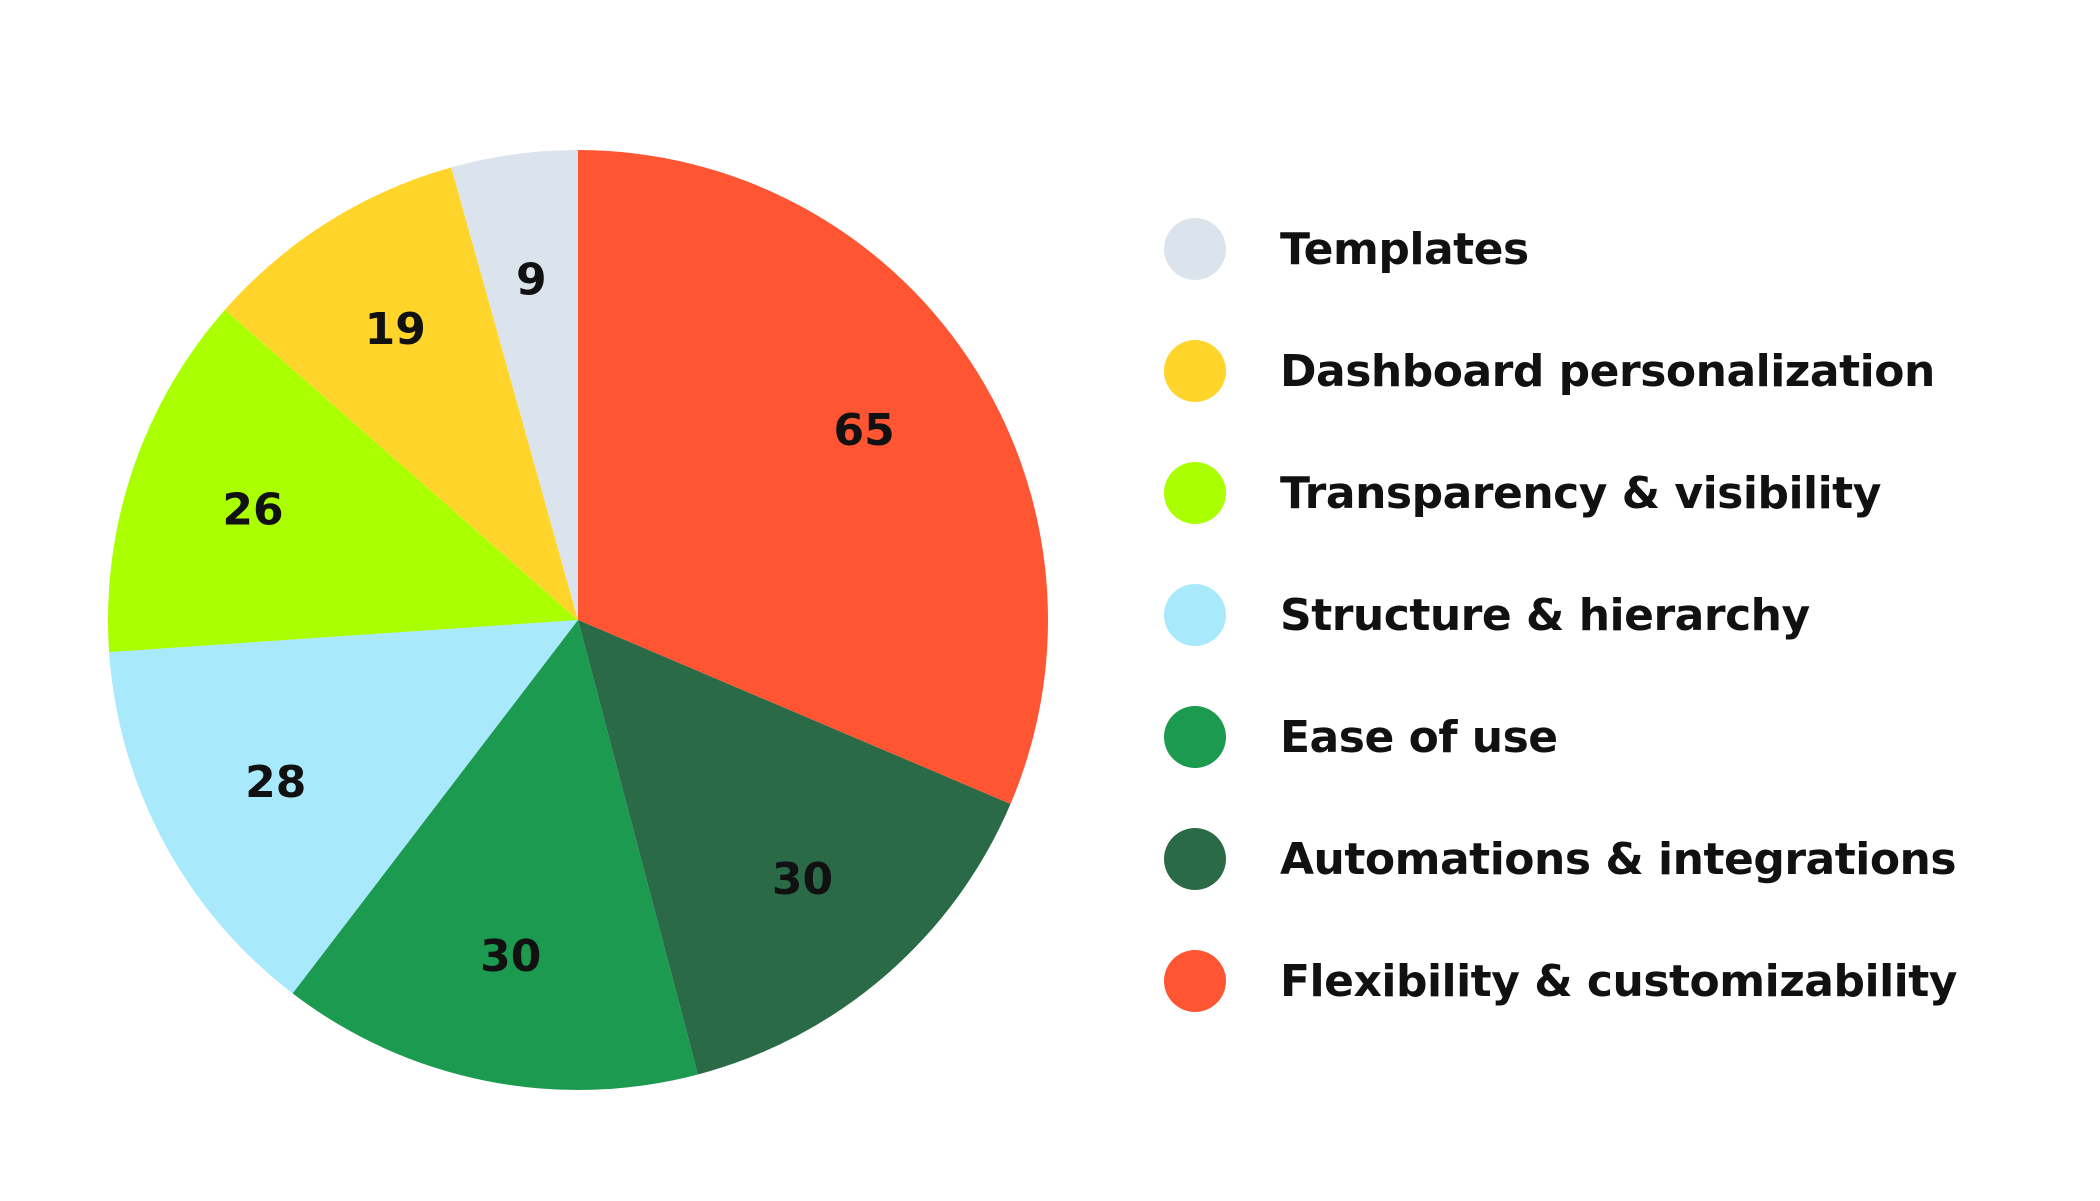  What do you see at coordinates (1618, 981) in the screenshot?
I see `legend-label: Flexibility & customizability` at bounding box center [1618, 981].